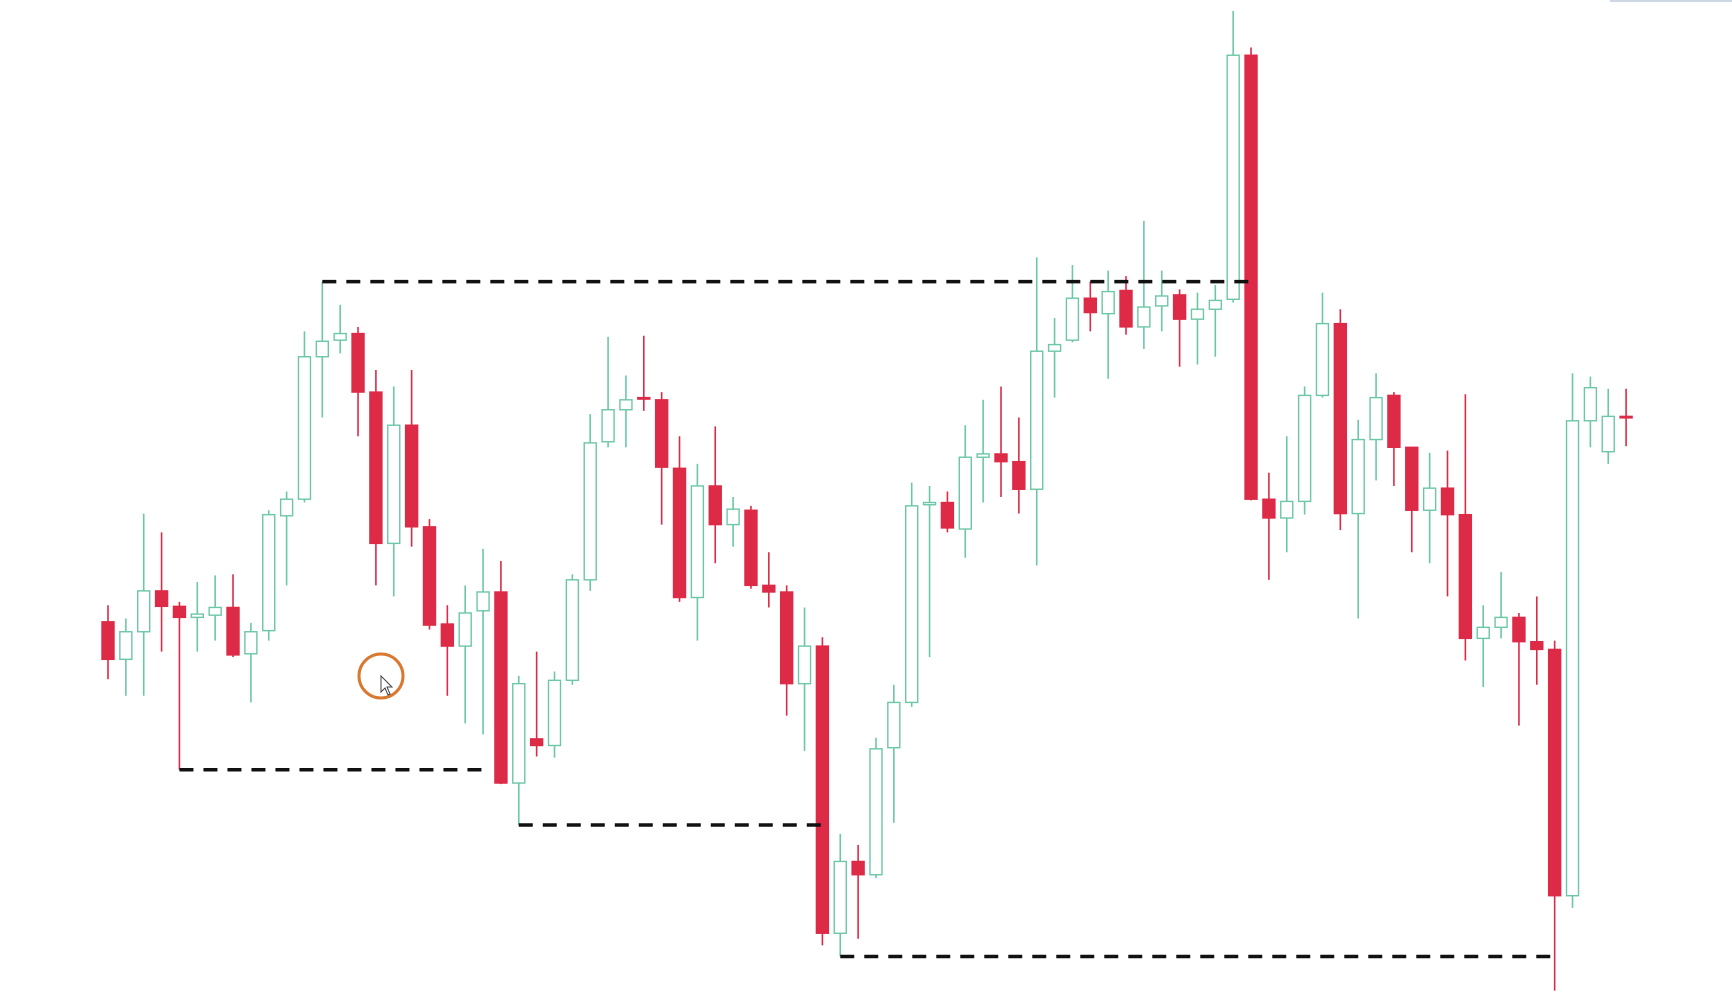 This screenshot has height=992, width=1732. I want to click on cursor, so click(381, 676).